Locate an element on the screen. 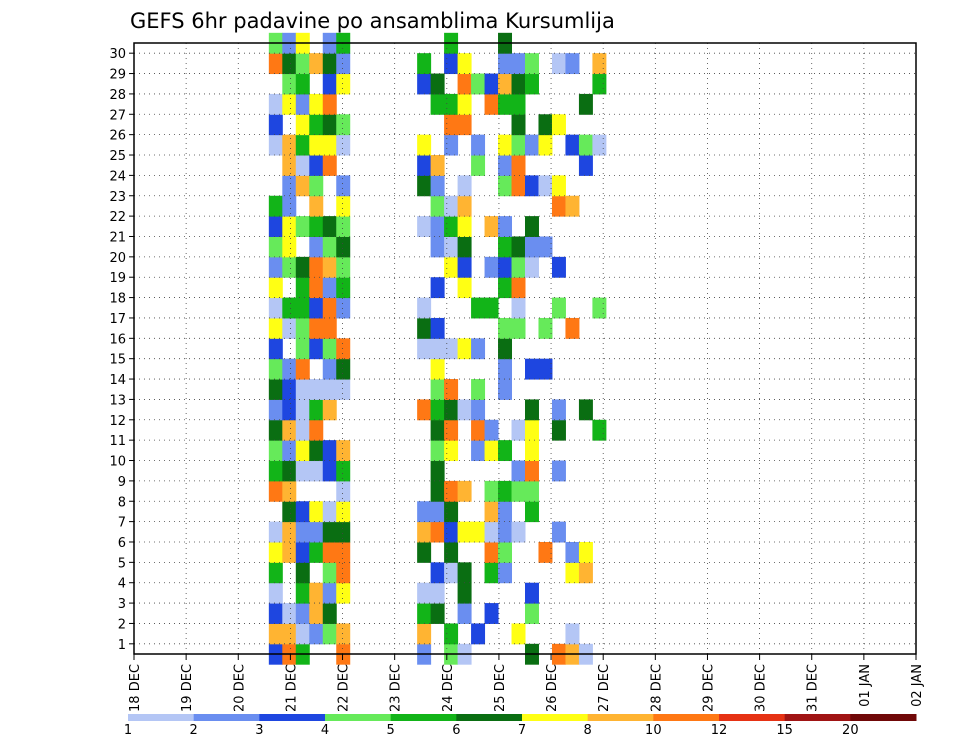 The width and height of the screenshot is (960, 742). y-tick-label: 4 is located at coordinates (122, 584).